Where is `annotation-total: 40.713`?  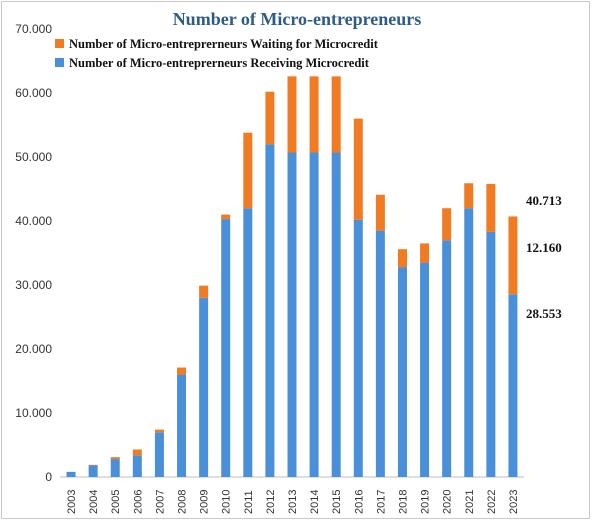 annotation-total: 40.713 is located at coordinates (544, 200).